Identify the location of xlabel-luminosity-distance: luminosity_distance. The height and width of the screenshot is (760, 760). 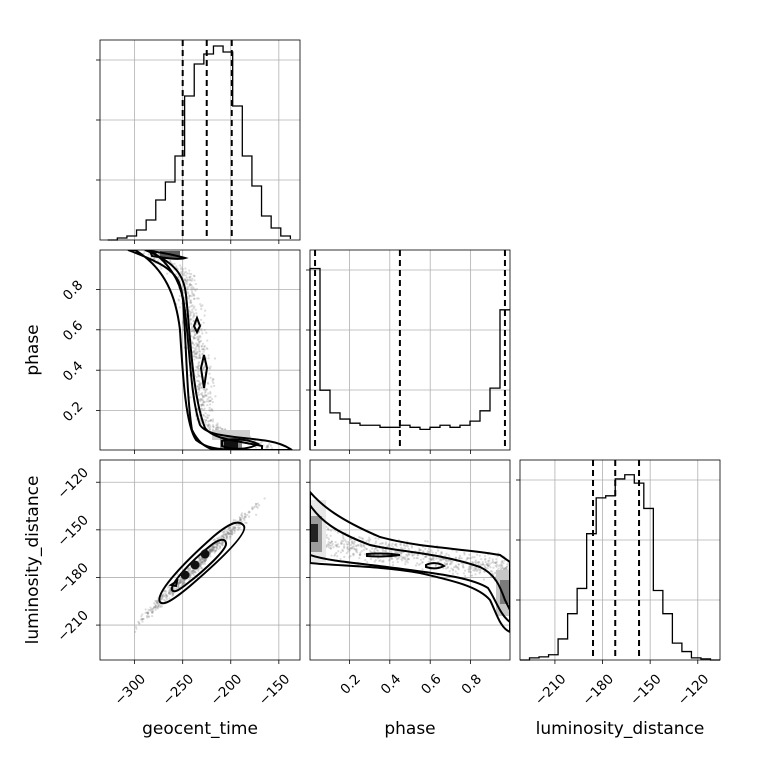
(620, 729).